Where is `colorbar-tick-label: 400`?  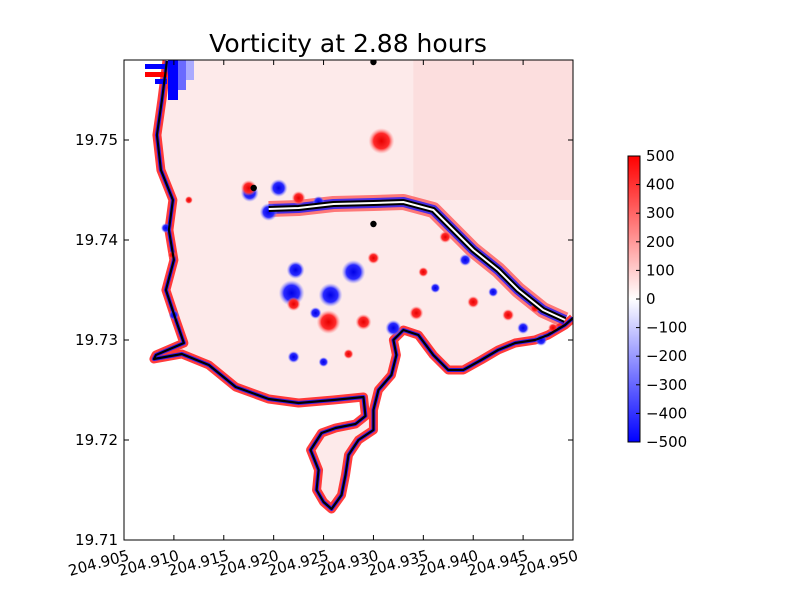
colorbar-tick-label: 400 is located at coordinates (660, 185).